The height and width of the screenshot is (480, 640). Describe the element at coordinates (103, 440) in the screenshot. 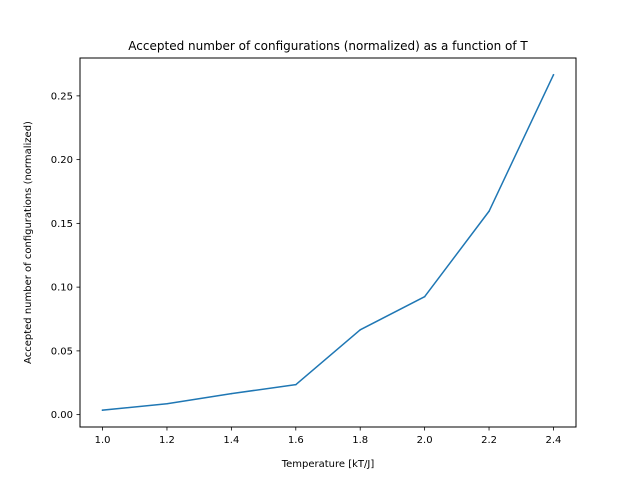

I see `x-tick-label: 1.0` at that location.